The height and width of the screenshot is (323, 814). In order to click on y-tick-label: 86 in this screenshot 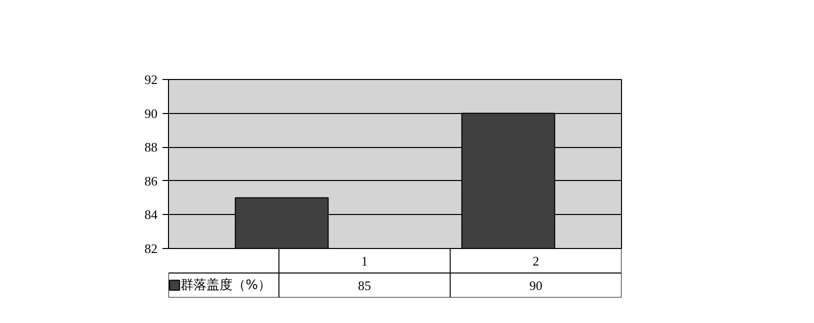, I will do `click(151, 180)`.